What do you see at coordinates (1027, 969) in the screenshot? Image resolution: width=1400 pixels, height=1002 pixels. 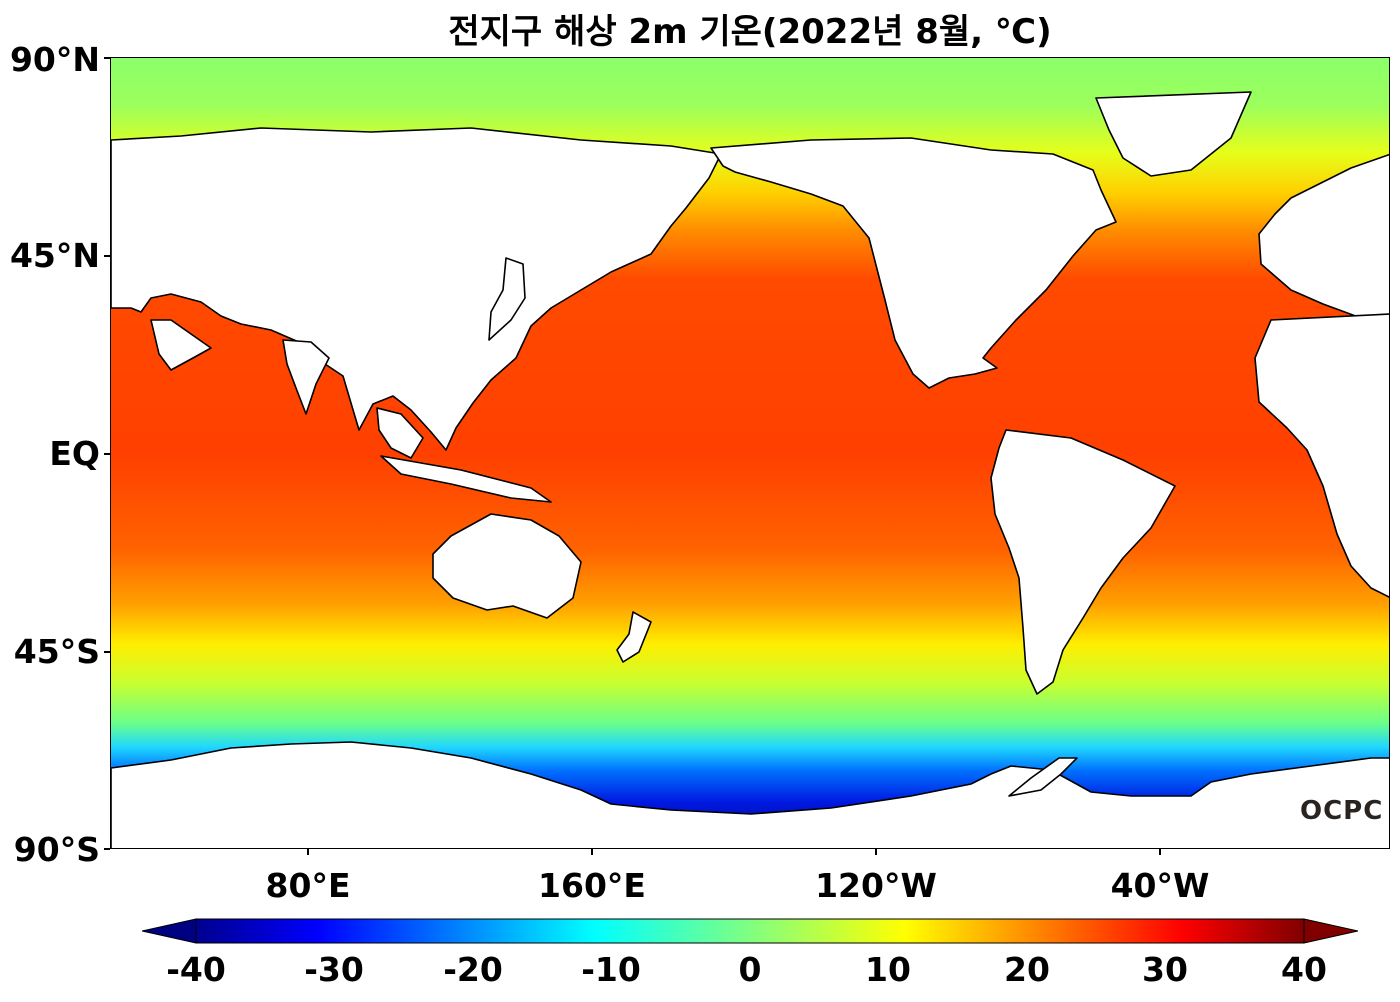 I see `colorbar-label: 20` at bounding box center [1027, 969].